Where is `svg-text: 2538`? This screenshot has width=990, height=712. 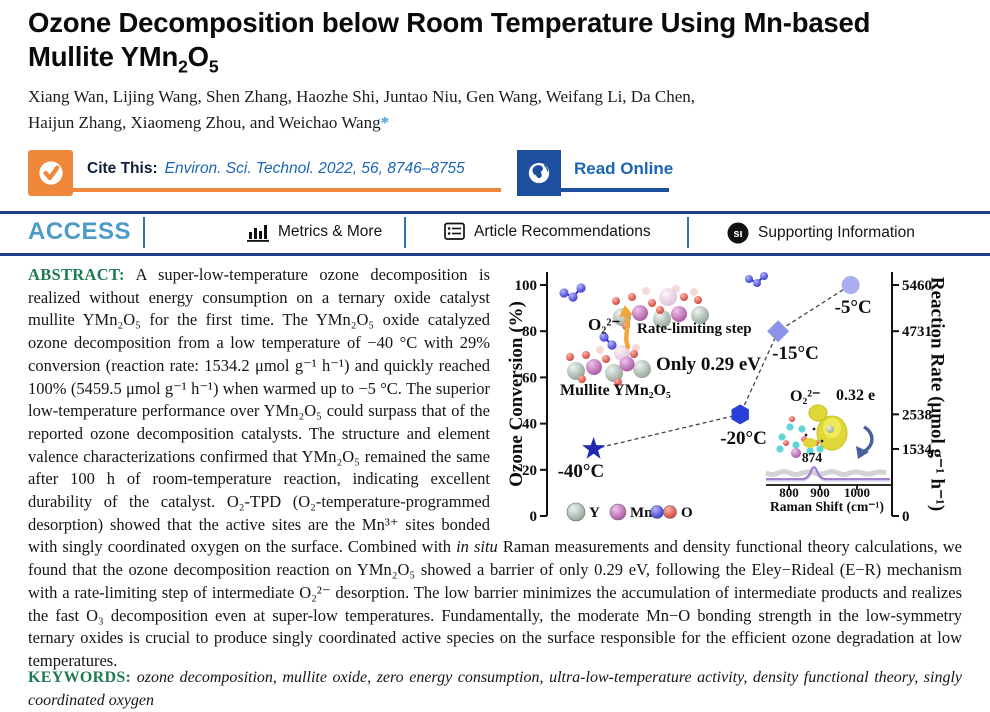
svg-text: 2538 is located at coordinates (917, 415).